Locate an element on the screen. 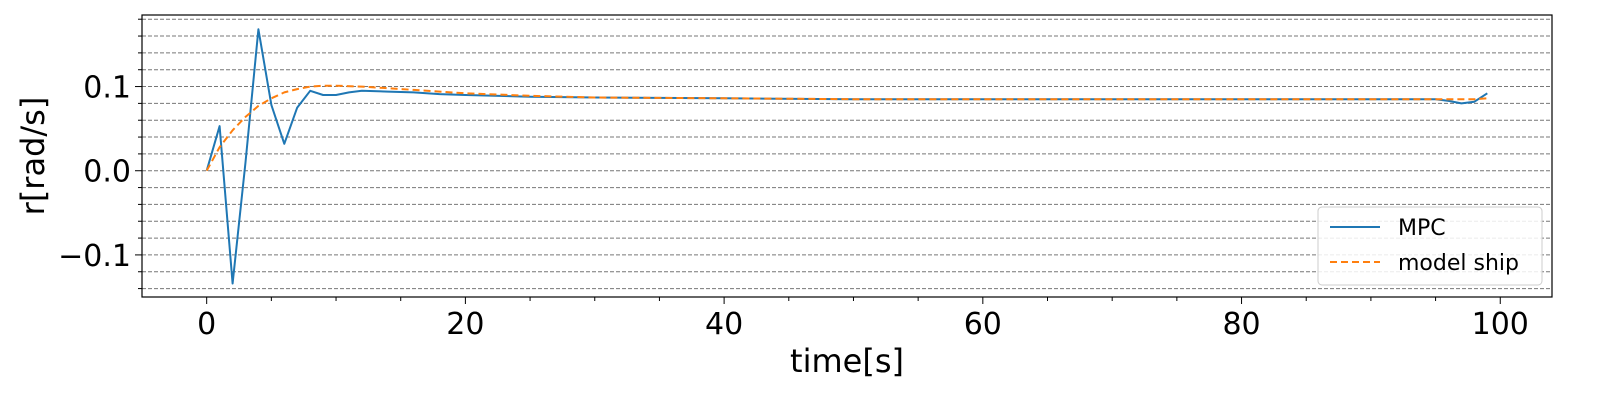 This screenshot has width=1600, height=400. x-axis-label: time[s] is located at coordinates (847, 361).